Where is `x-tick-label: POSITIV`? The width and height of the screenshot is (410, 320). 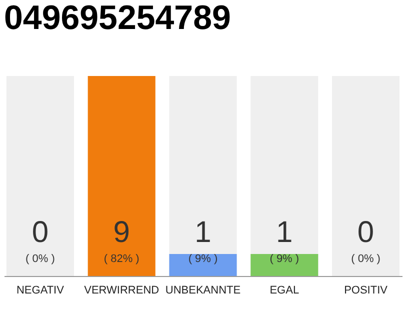 x-tick-label: POSITIV is located at coordinates (366, 290).